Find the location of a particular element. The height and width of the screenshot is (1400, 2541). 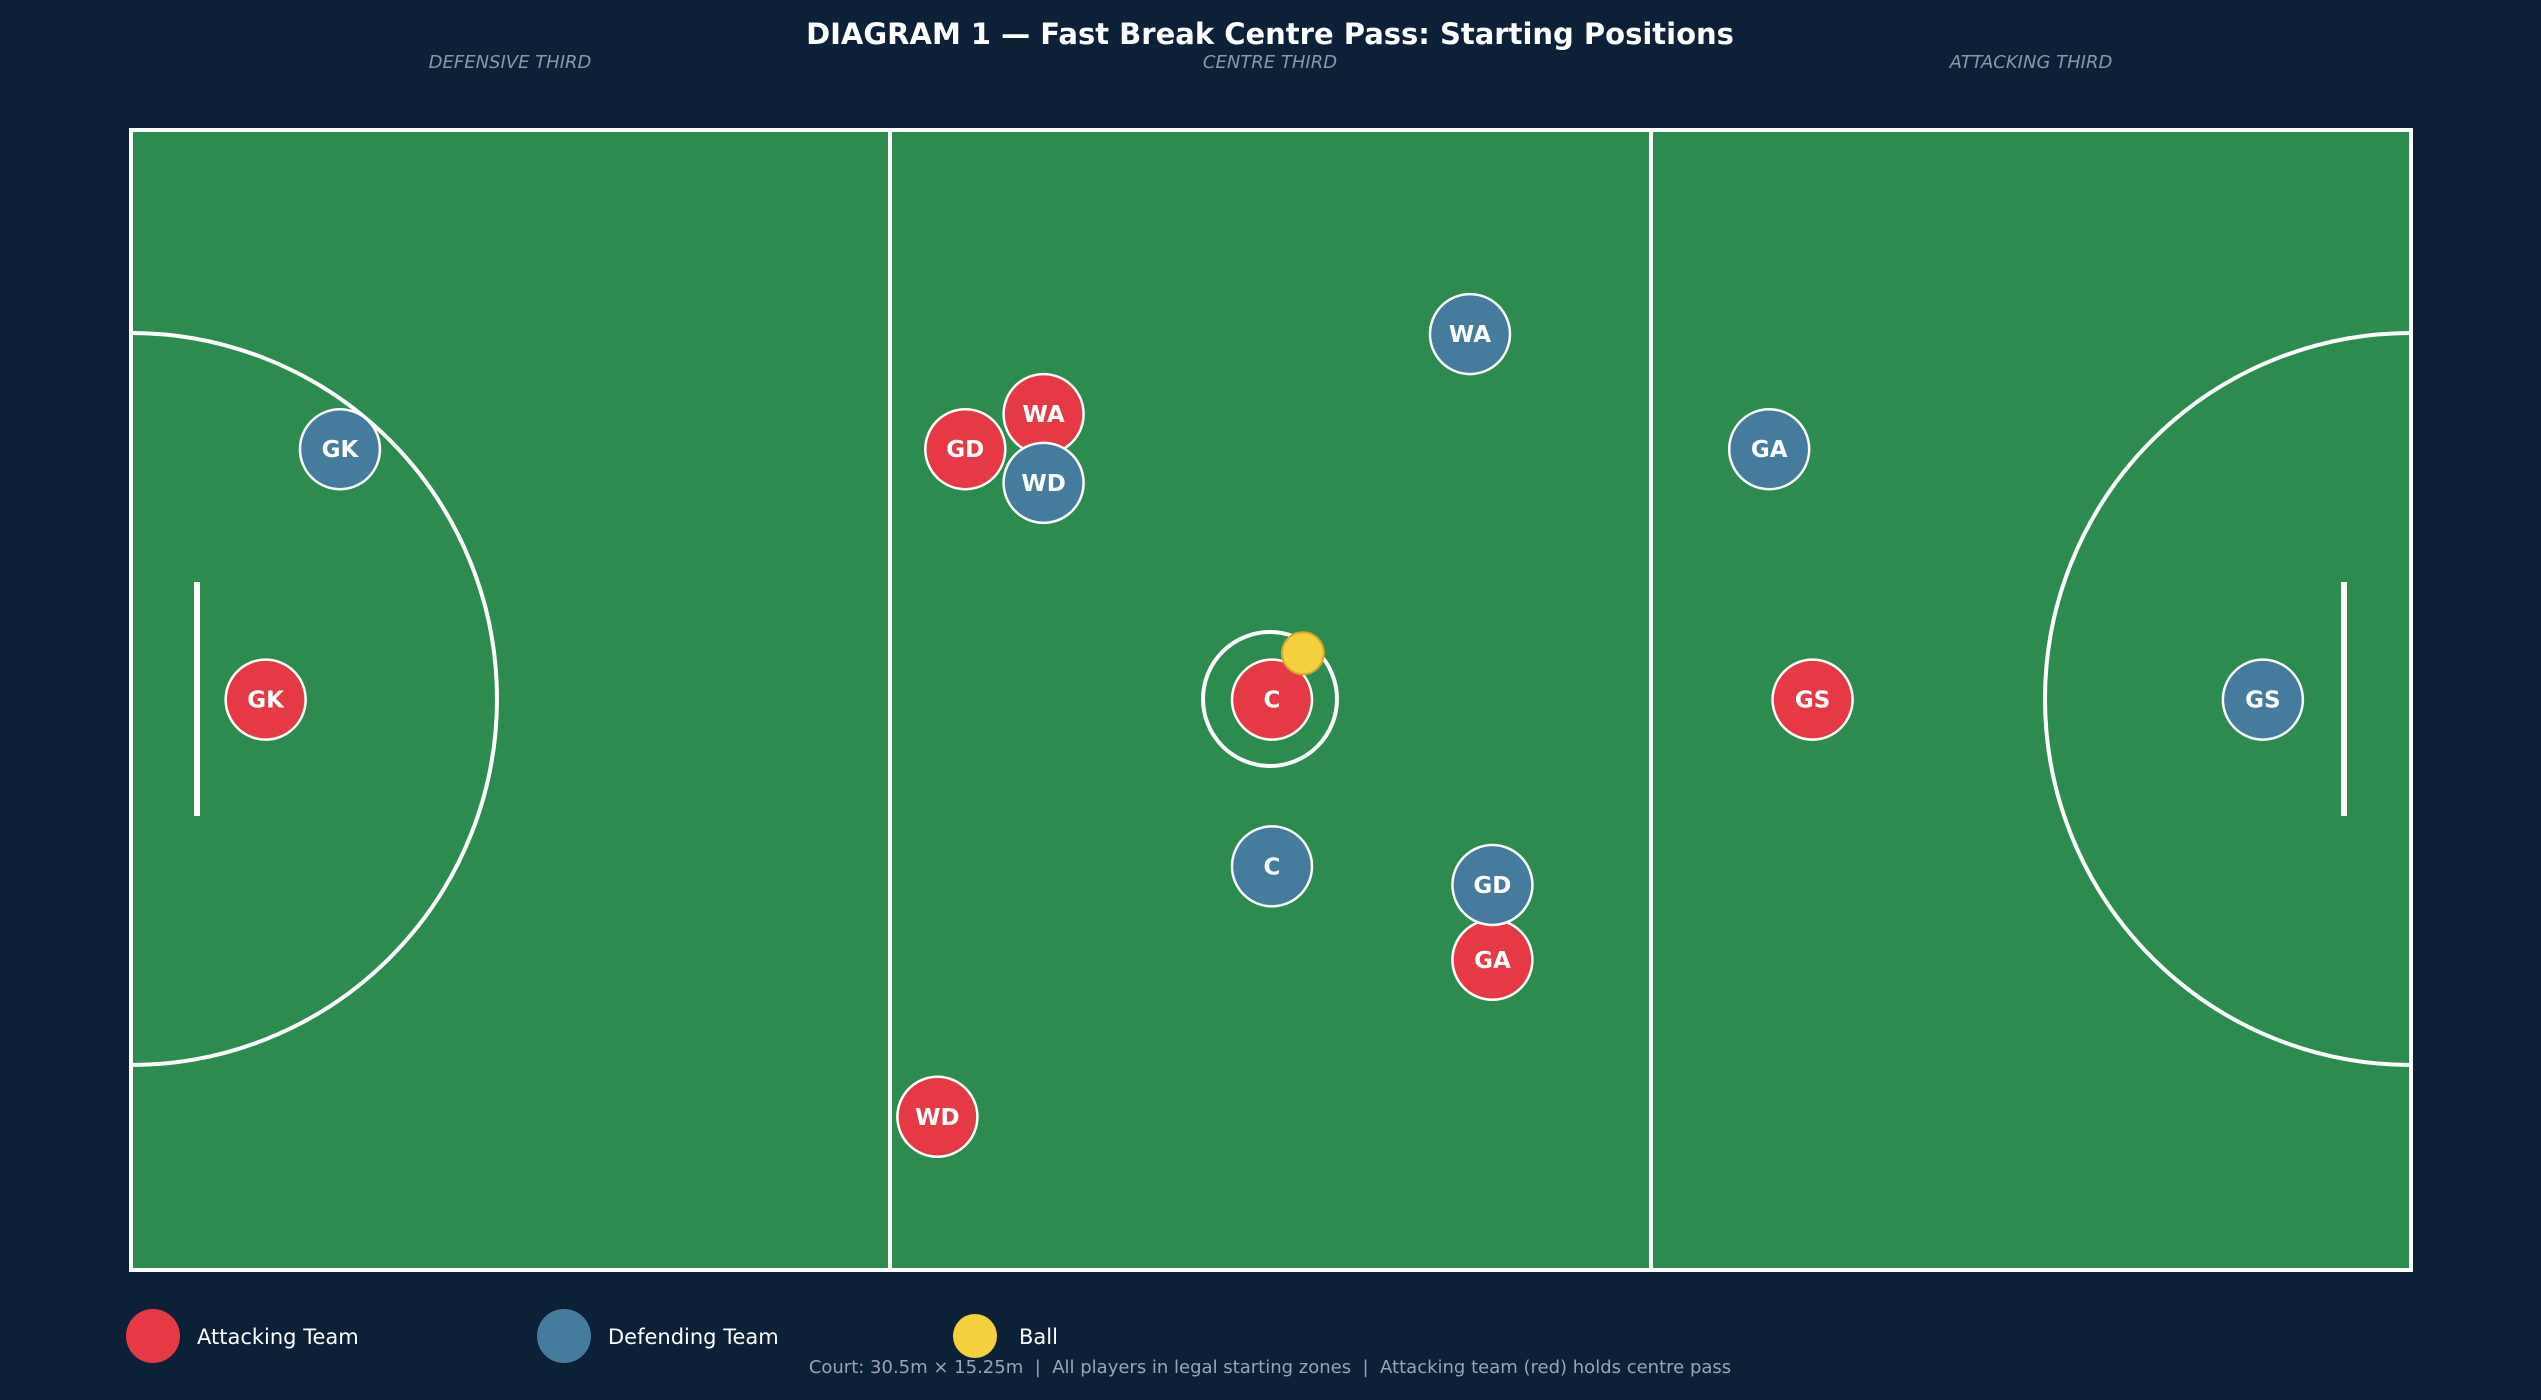

legend-ball-label: Ball is located at coordinates (1038, 1337).